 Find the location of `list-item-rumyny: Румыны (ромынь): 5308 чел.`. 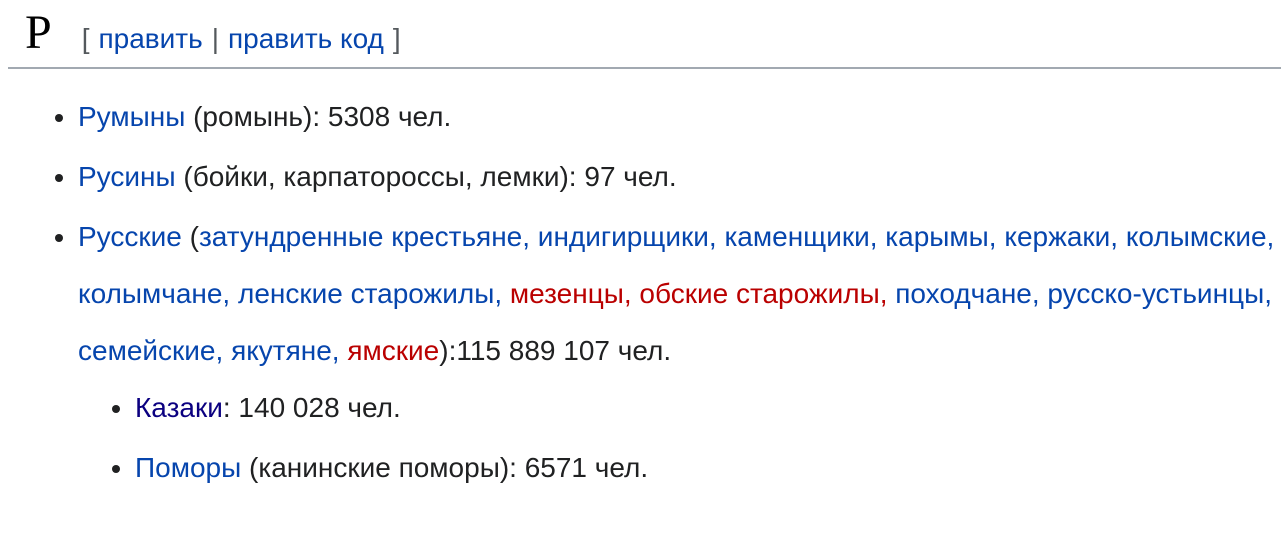

list-item-rumyny: Румыны (ромынь): 5308 чел. is located at coordinates (678, 116).